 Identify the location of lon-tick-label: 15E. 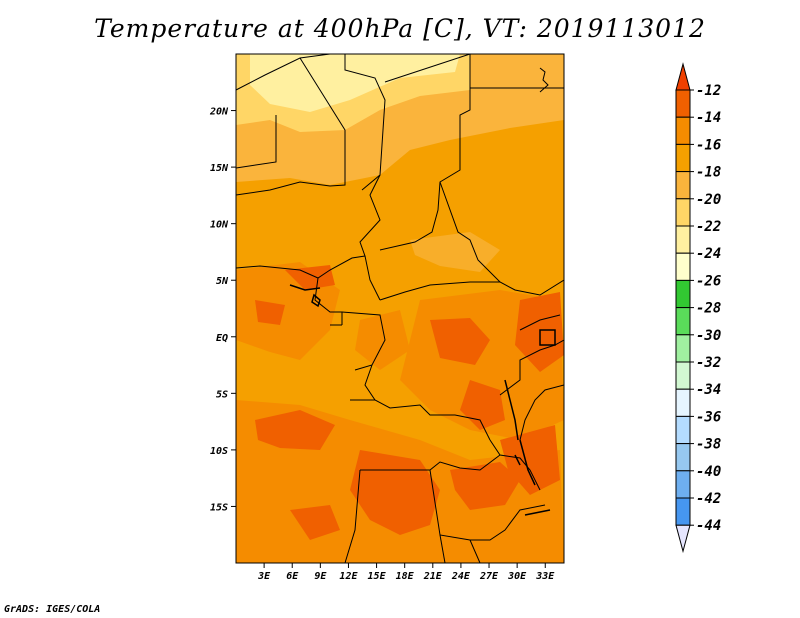
(377, 576).